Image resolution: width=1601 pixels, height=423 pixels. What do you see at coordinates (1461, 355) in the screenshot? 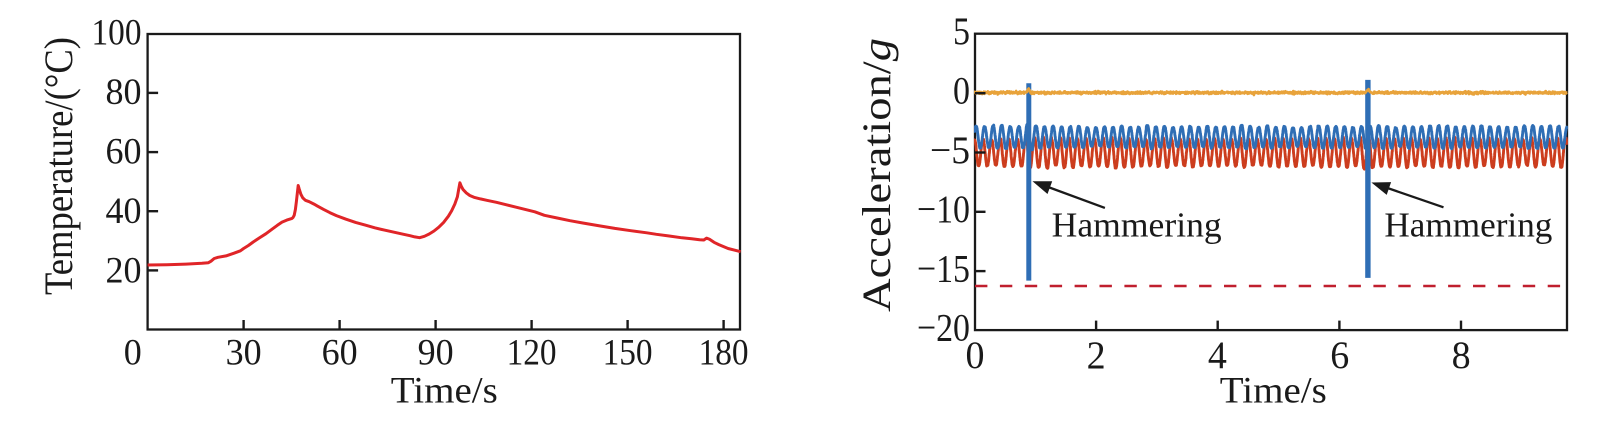
I see `svg-text: 8` at bounding box center [1461, 355].